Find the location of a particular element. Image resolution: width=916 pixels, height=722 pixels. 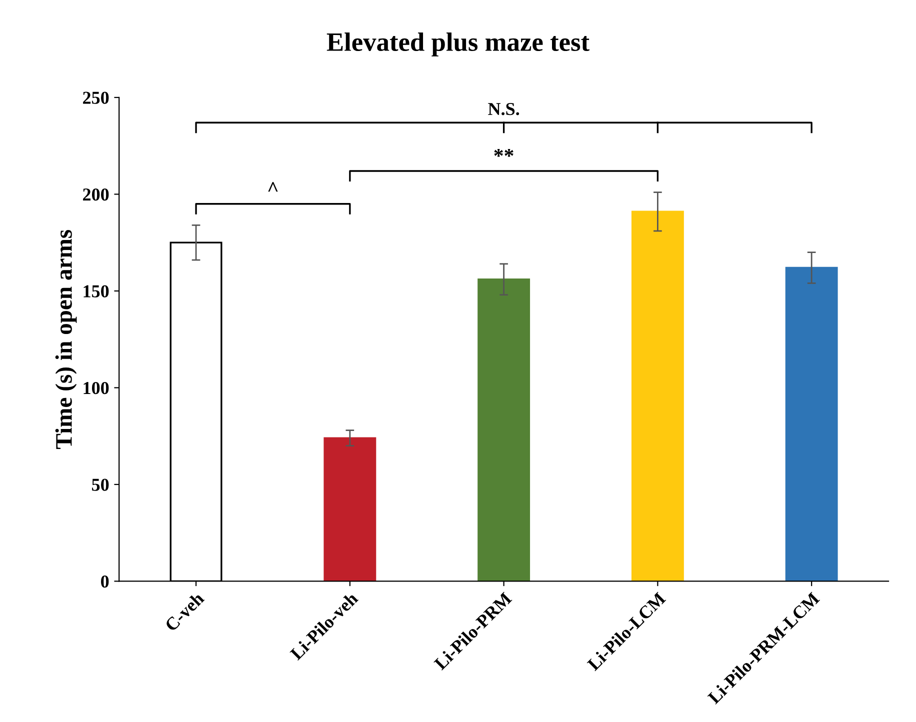

chart-title: Elevated plus maze test is located at coordinates (458, 44).